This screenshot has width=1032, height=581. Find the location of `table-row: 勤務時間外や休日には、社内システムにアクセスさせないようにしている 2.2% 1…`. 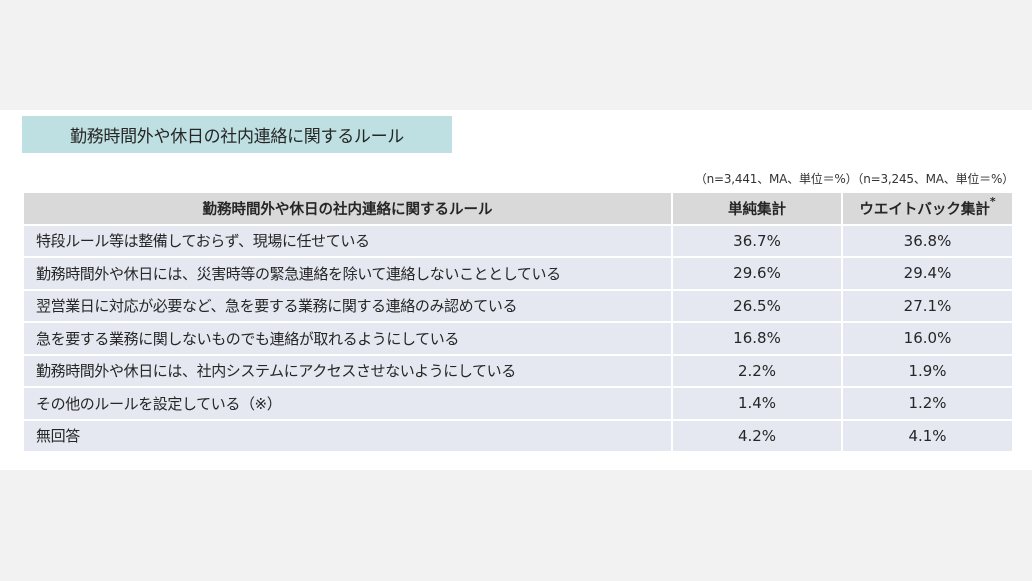

table-row: 勤務時間外や休日には、社内システムにアクセスさせないようにしている 2.2% 1… is located at coordinates (518, 370).